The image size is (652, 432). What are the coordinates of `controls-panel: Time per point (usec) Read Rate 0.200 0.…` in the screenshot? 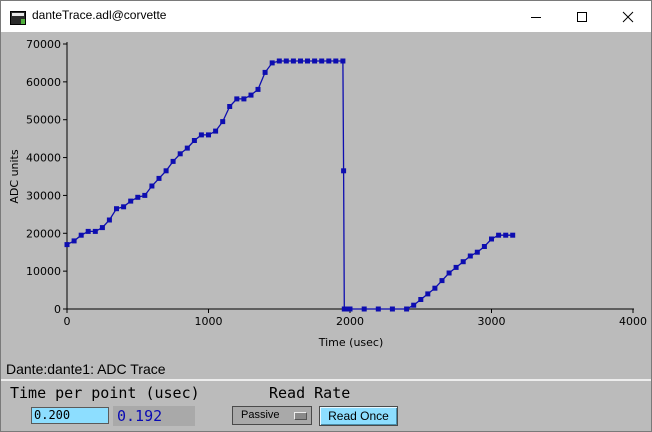 It's located at (326, 405).